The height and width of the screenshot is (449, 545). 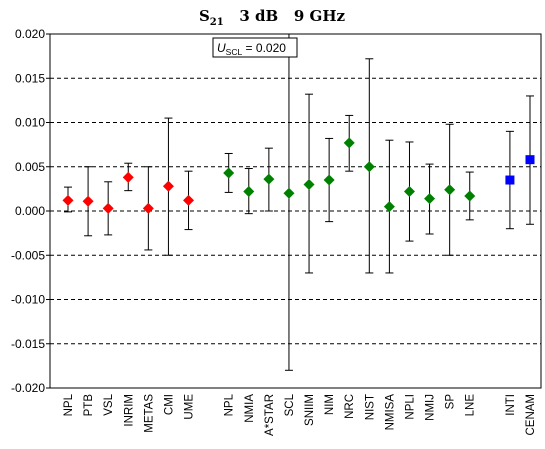 What do you see at coordinates (190, 407) in the screenshot?
I see `x-category-label: UME` at bounding box center [190, 407].